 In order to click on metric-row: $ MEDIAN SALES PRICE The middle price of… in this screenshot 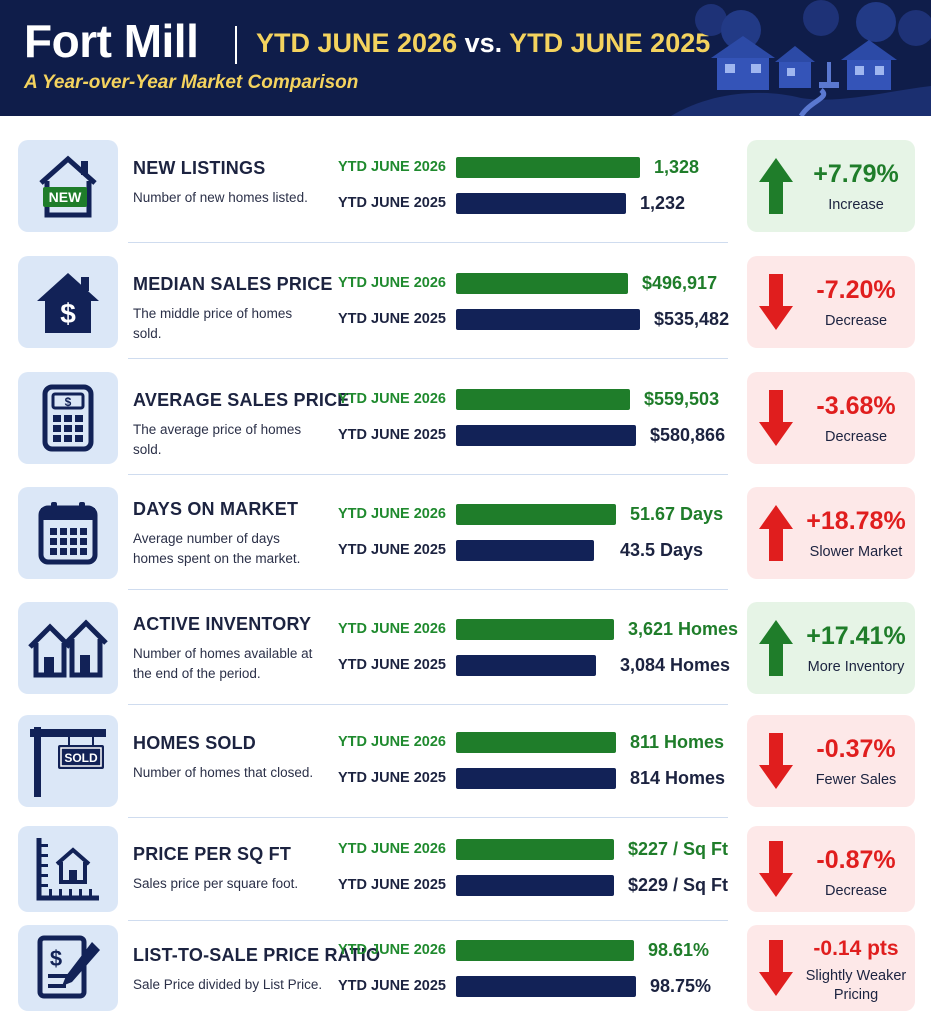, I will do `click(465, 306)`.